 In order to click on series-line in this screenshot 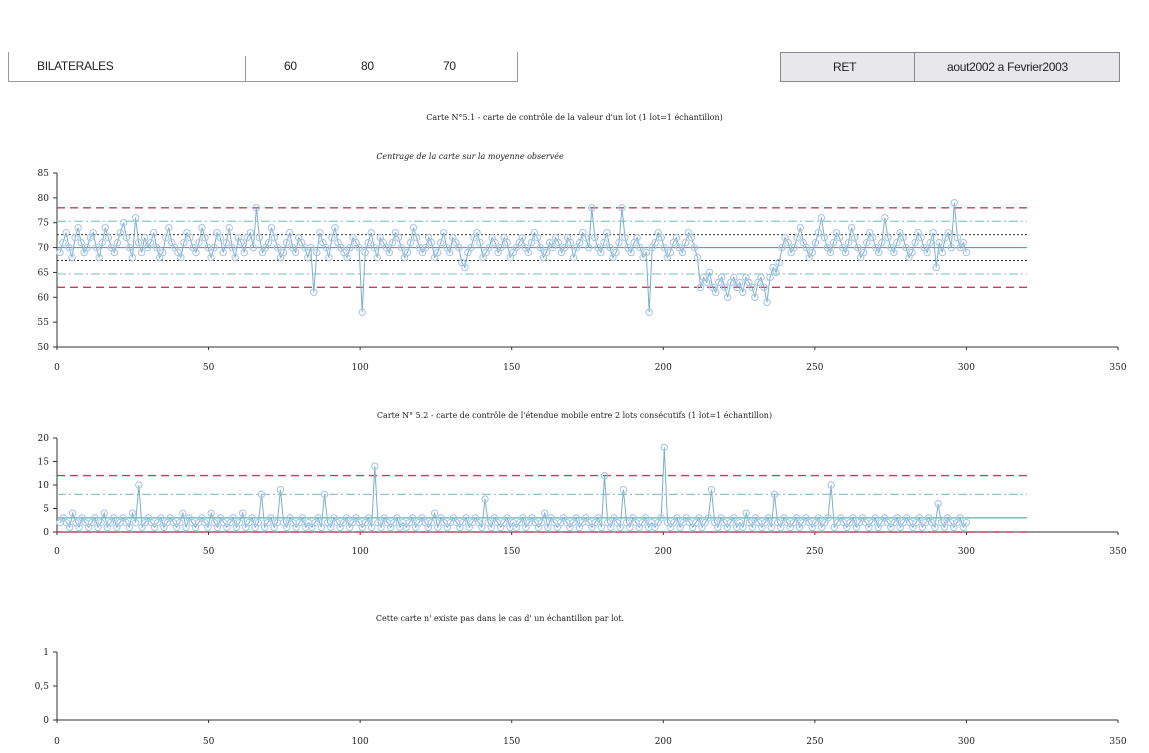, I will do `click(513, 257)`.